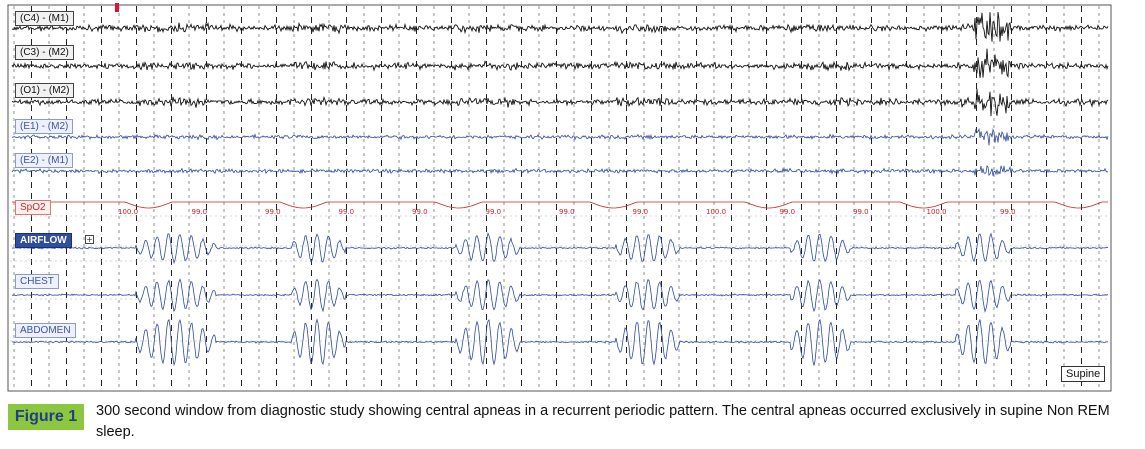  Describe the element at coordinates (45, 90) in the screenshot. I see `channel-label-o1-m2: (O1) - (M2)` at that location.